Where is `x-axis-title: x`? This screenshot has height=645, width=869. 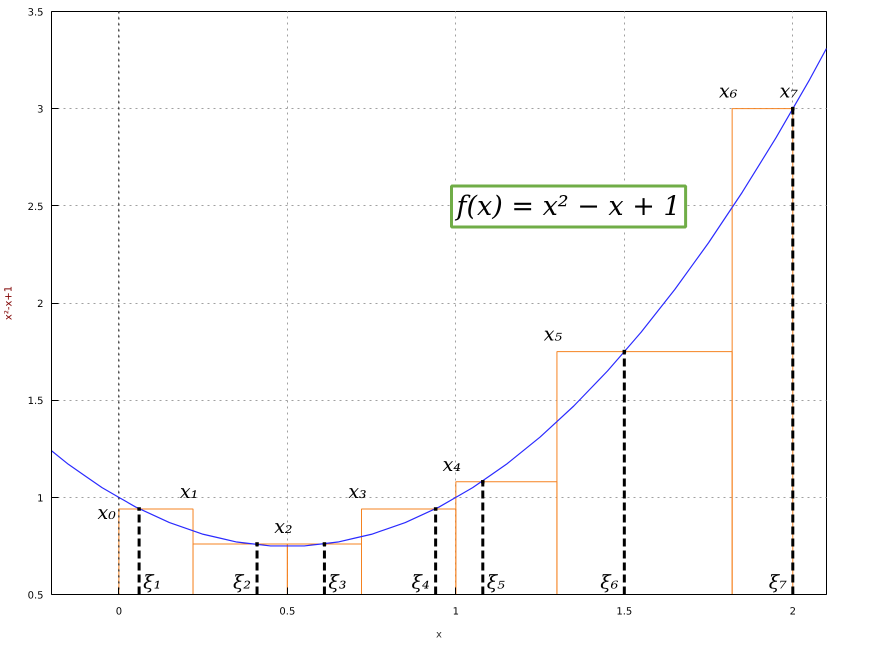 x-axis-title: x is located at coordinates (439, 635).